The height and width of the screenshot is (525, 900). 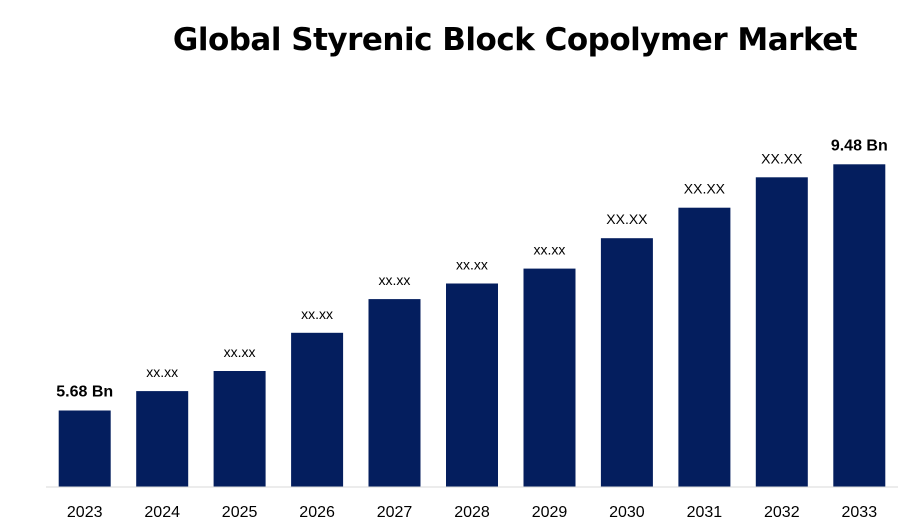 I want to click on x-tick-2029: 2029, so click(x=550, y=512).